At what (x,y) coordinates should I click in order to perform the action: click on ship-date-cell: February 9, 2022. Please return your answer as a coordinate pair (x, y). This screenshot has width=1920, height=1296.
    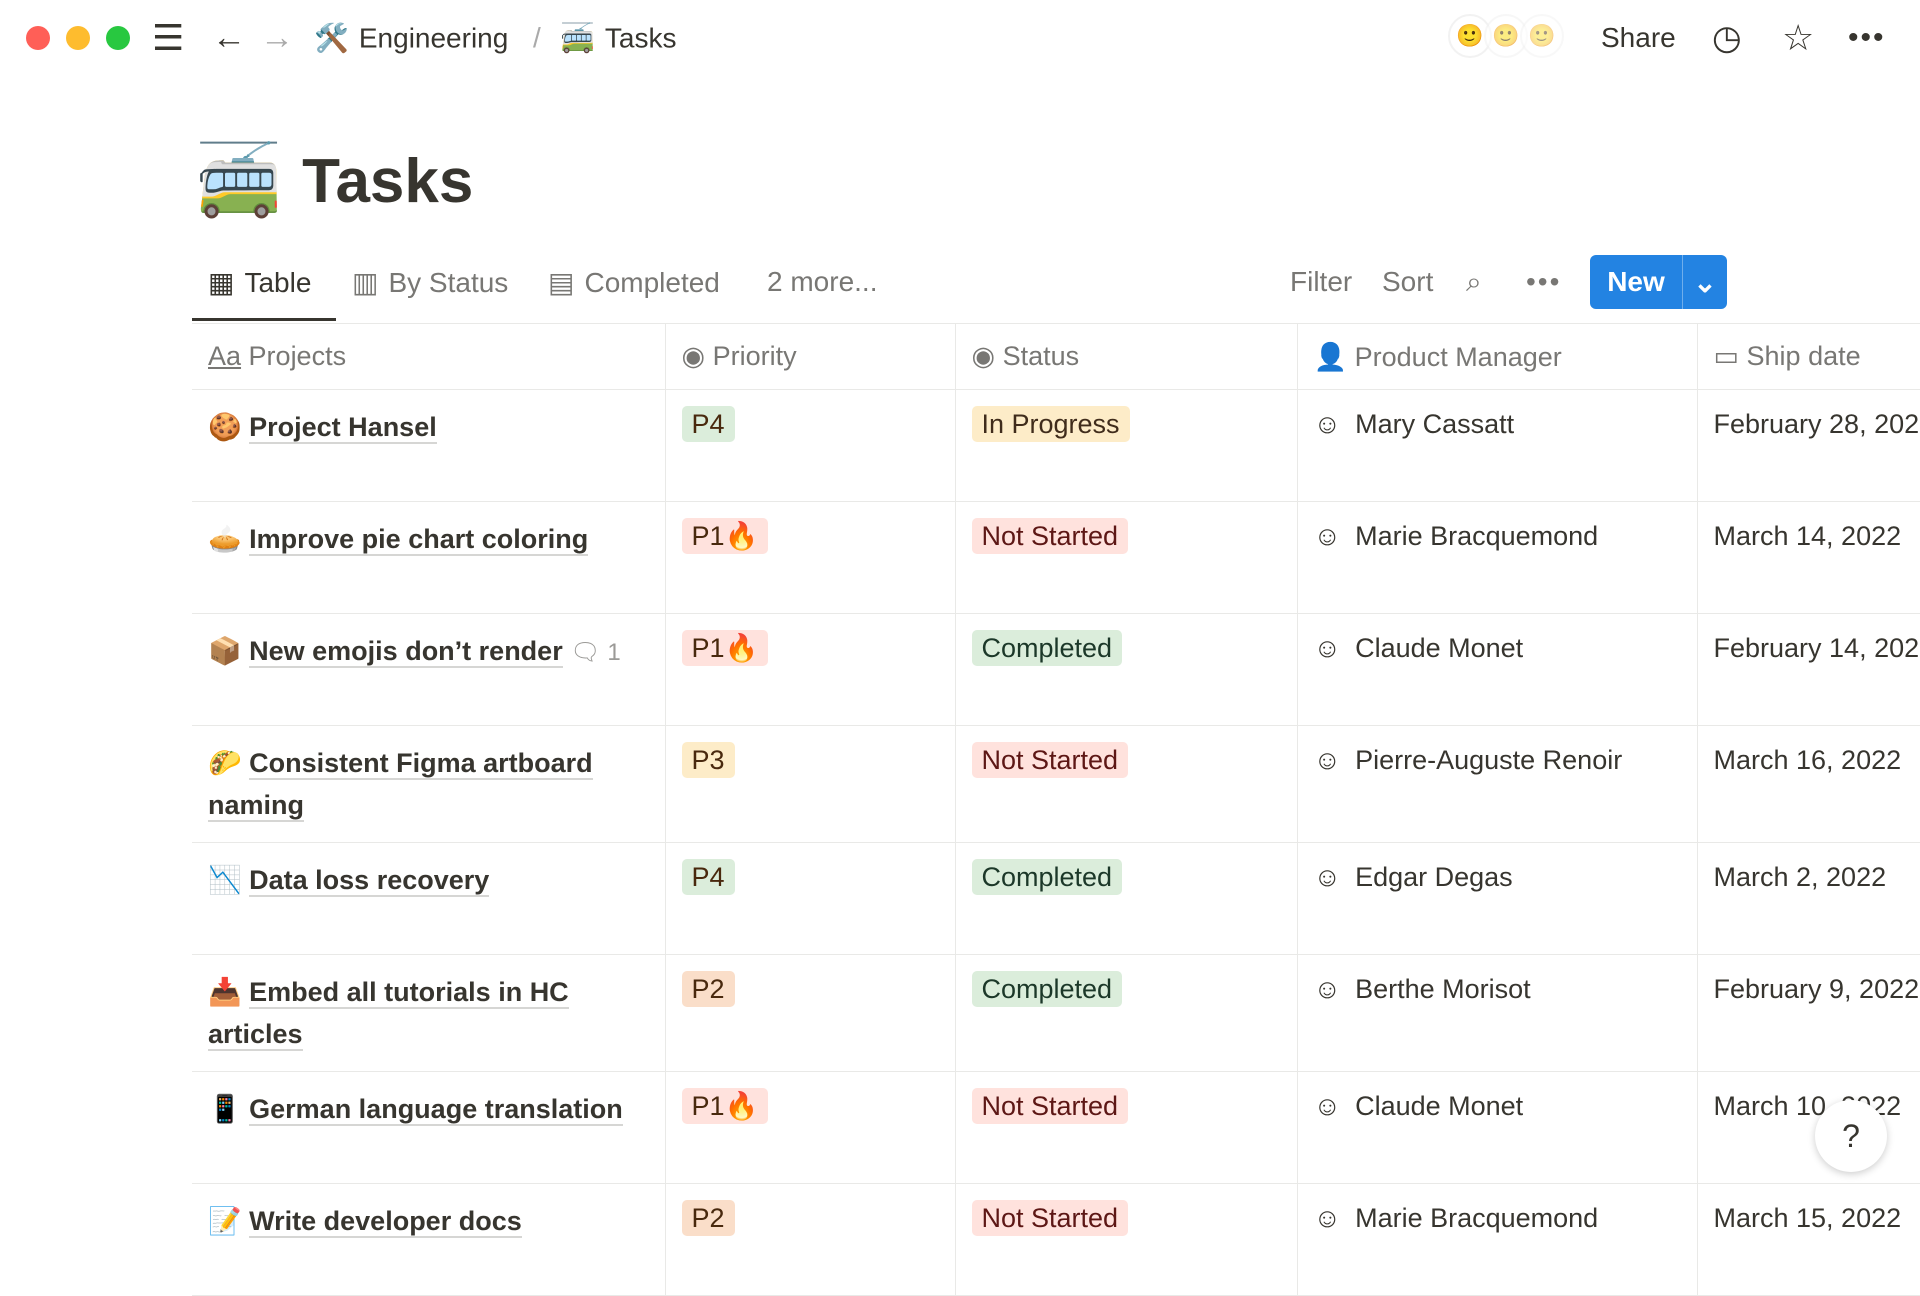
    Looking at the image, I should click on (1808, 1013).